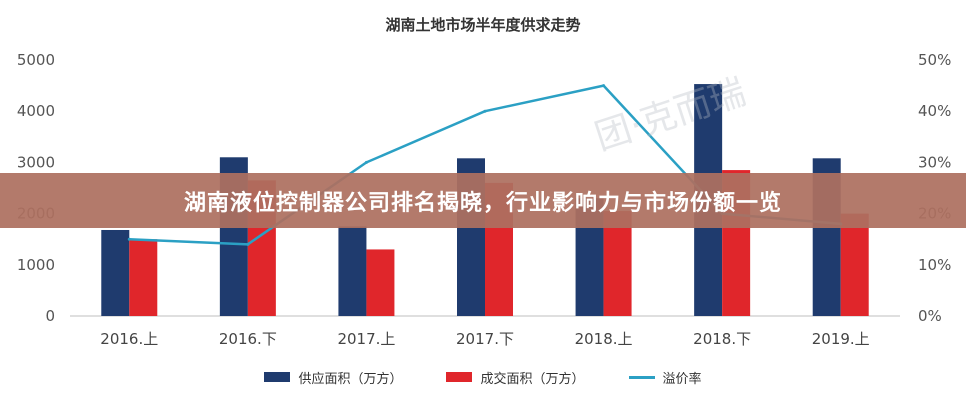 Image resolution: width=966 pixels, height=400 pixels. What do you see at coordinates (50, 316) in the screenshot?
I see `y-tick-label: 0` at bounding box center [50, 316].